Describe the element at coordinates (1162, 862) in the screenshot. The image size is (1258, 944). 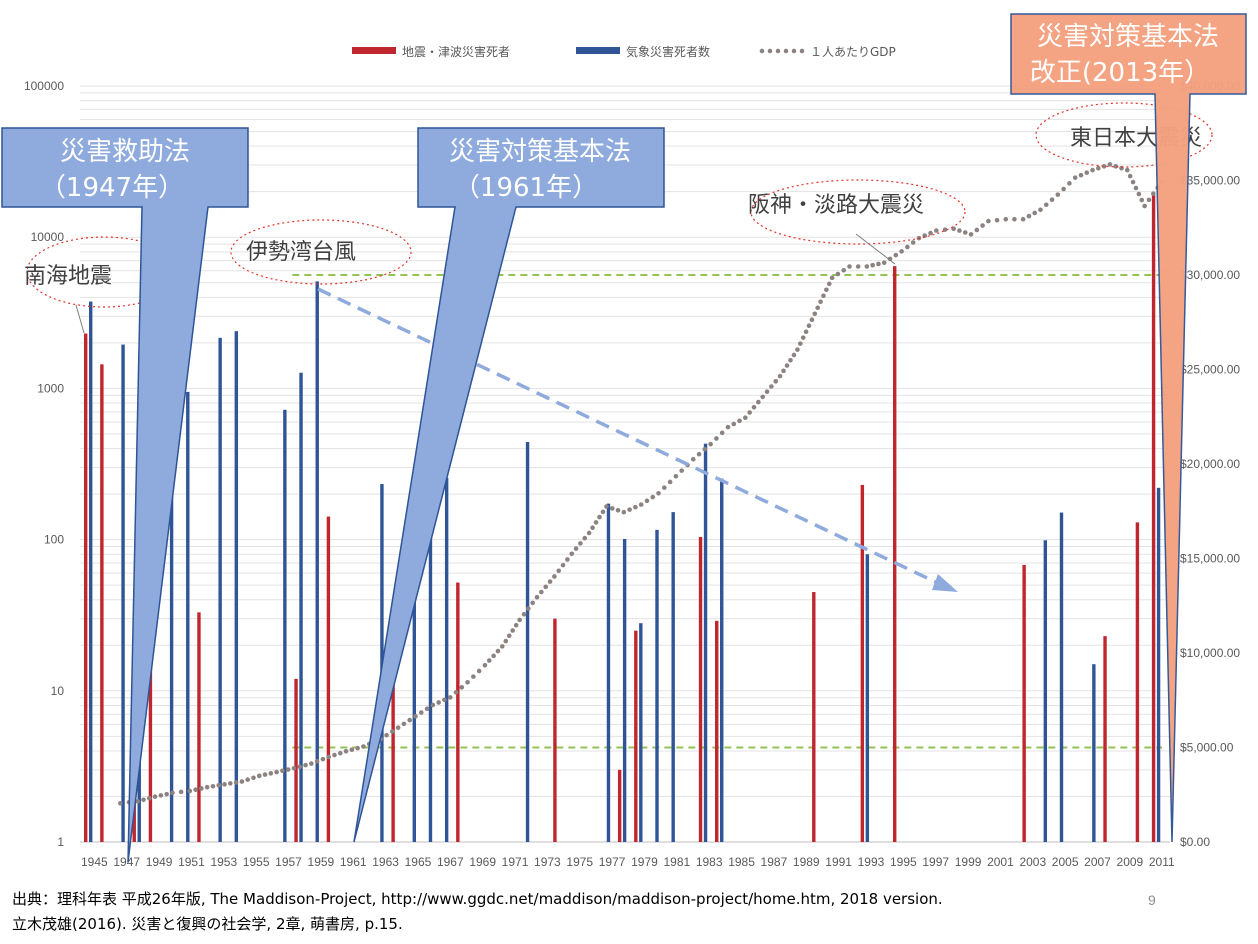
I see `x-tick-label: 2011` at that location.